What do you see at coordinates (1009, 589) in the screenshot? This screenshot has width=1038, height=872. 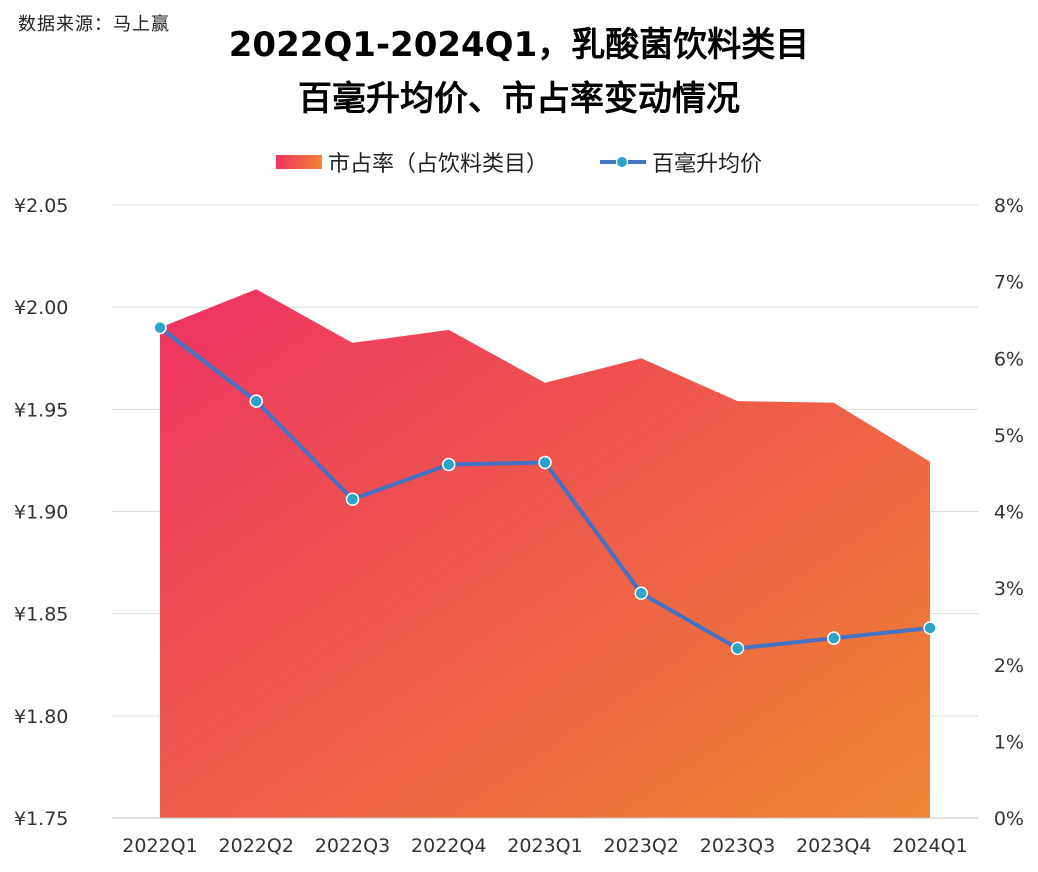 I see `y-right-tick-label: 3%` at bounding box center [1009, 589].